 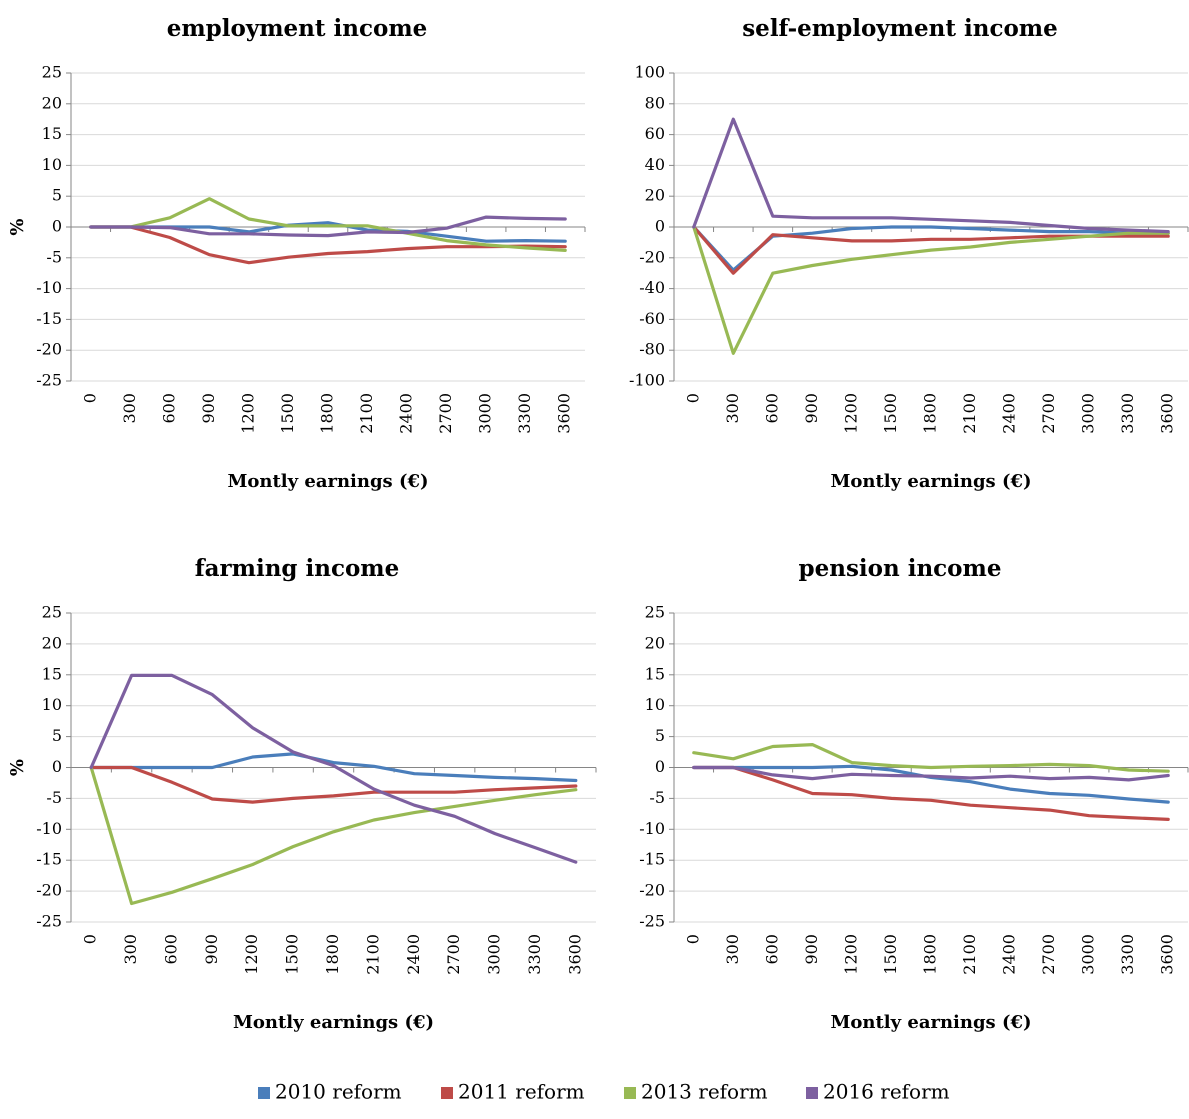 I want to click on legend-item-2011-reform: 2011 reform, so click(x=513, y=1092).